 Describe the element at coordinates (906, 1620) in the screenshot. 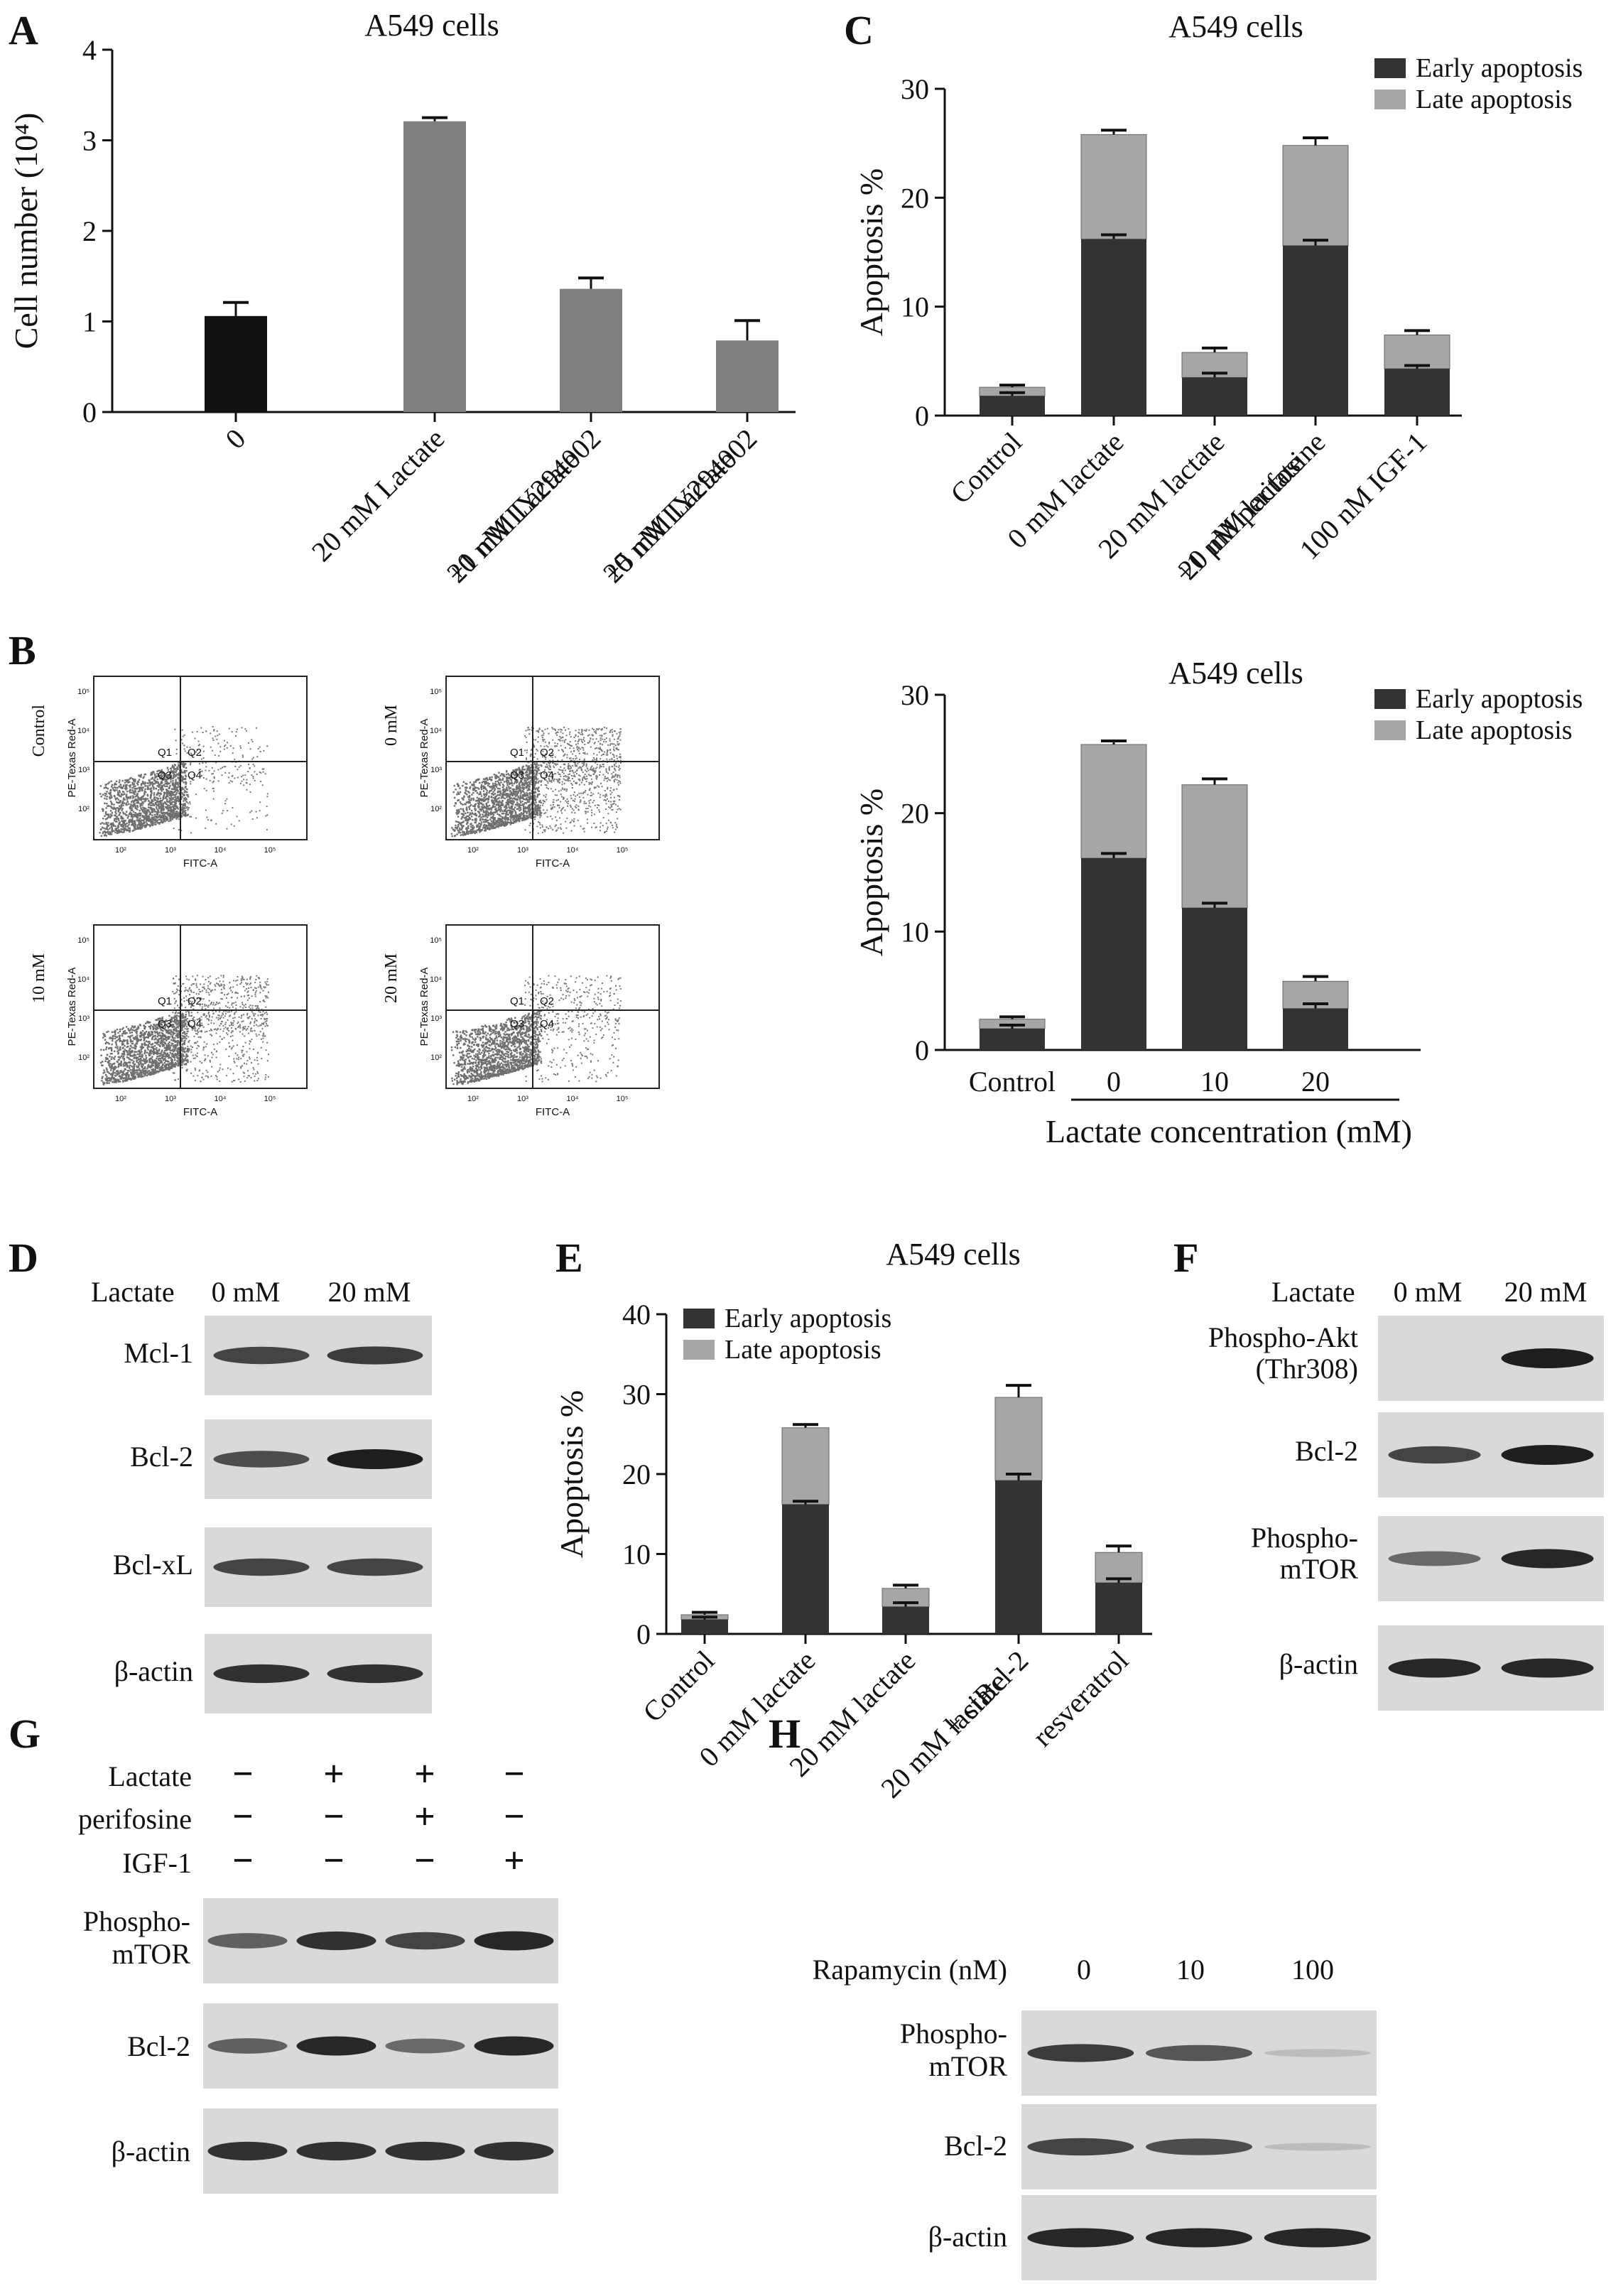

I see `bar-early-apoptosis` at that location.